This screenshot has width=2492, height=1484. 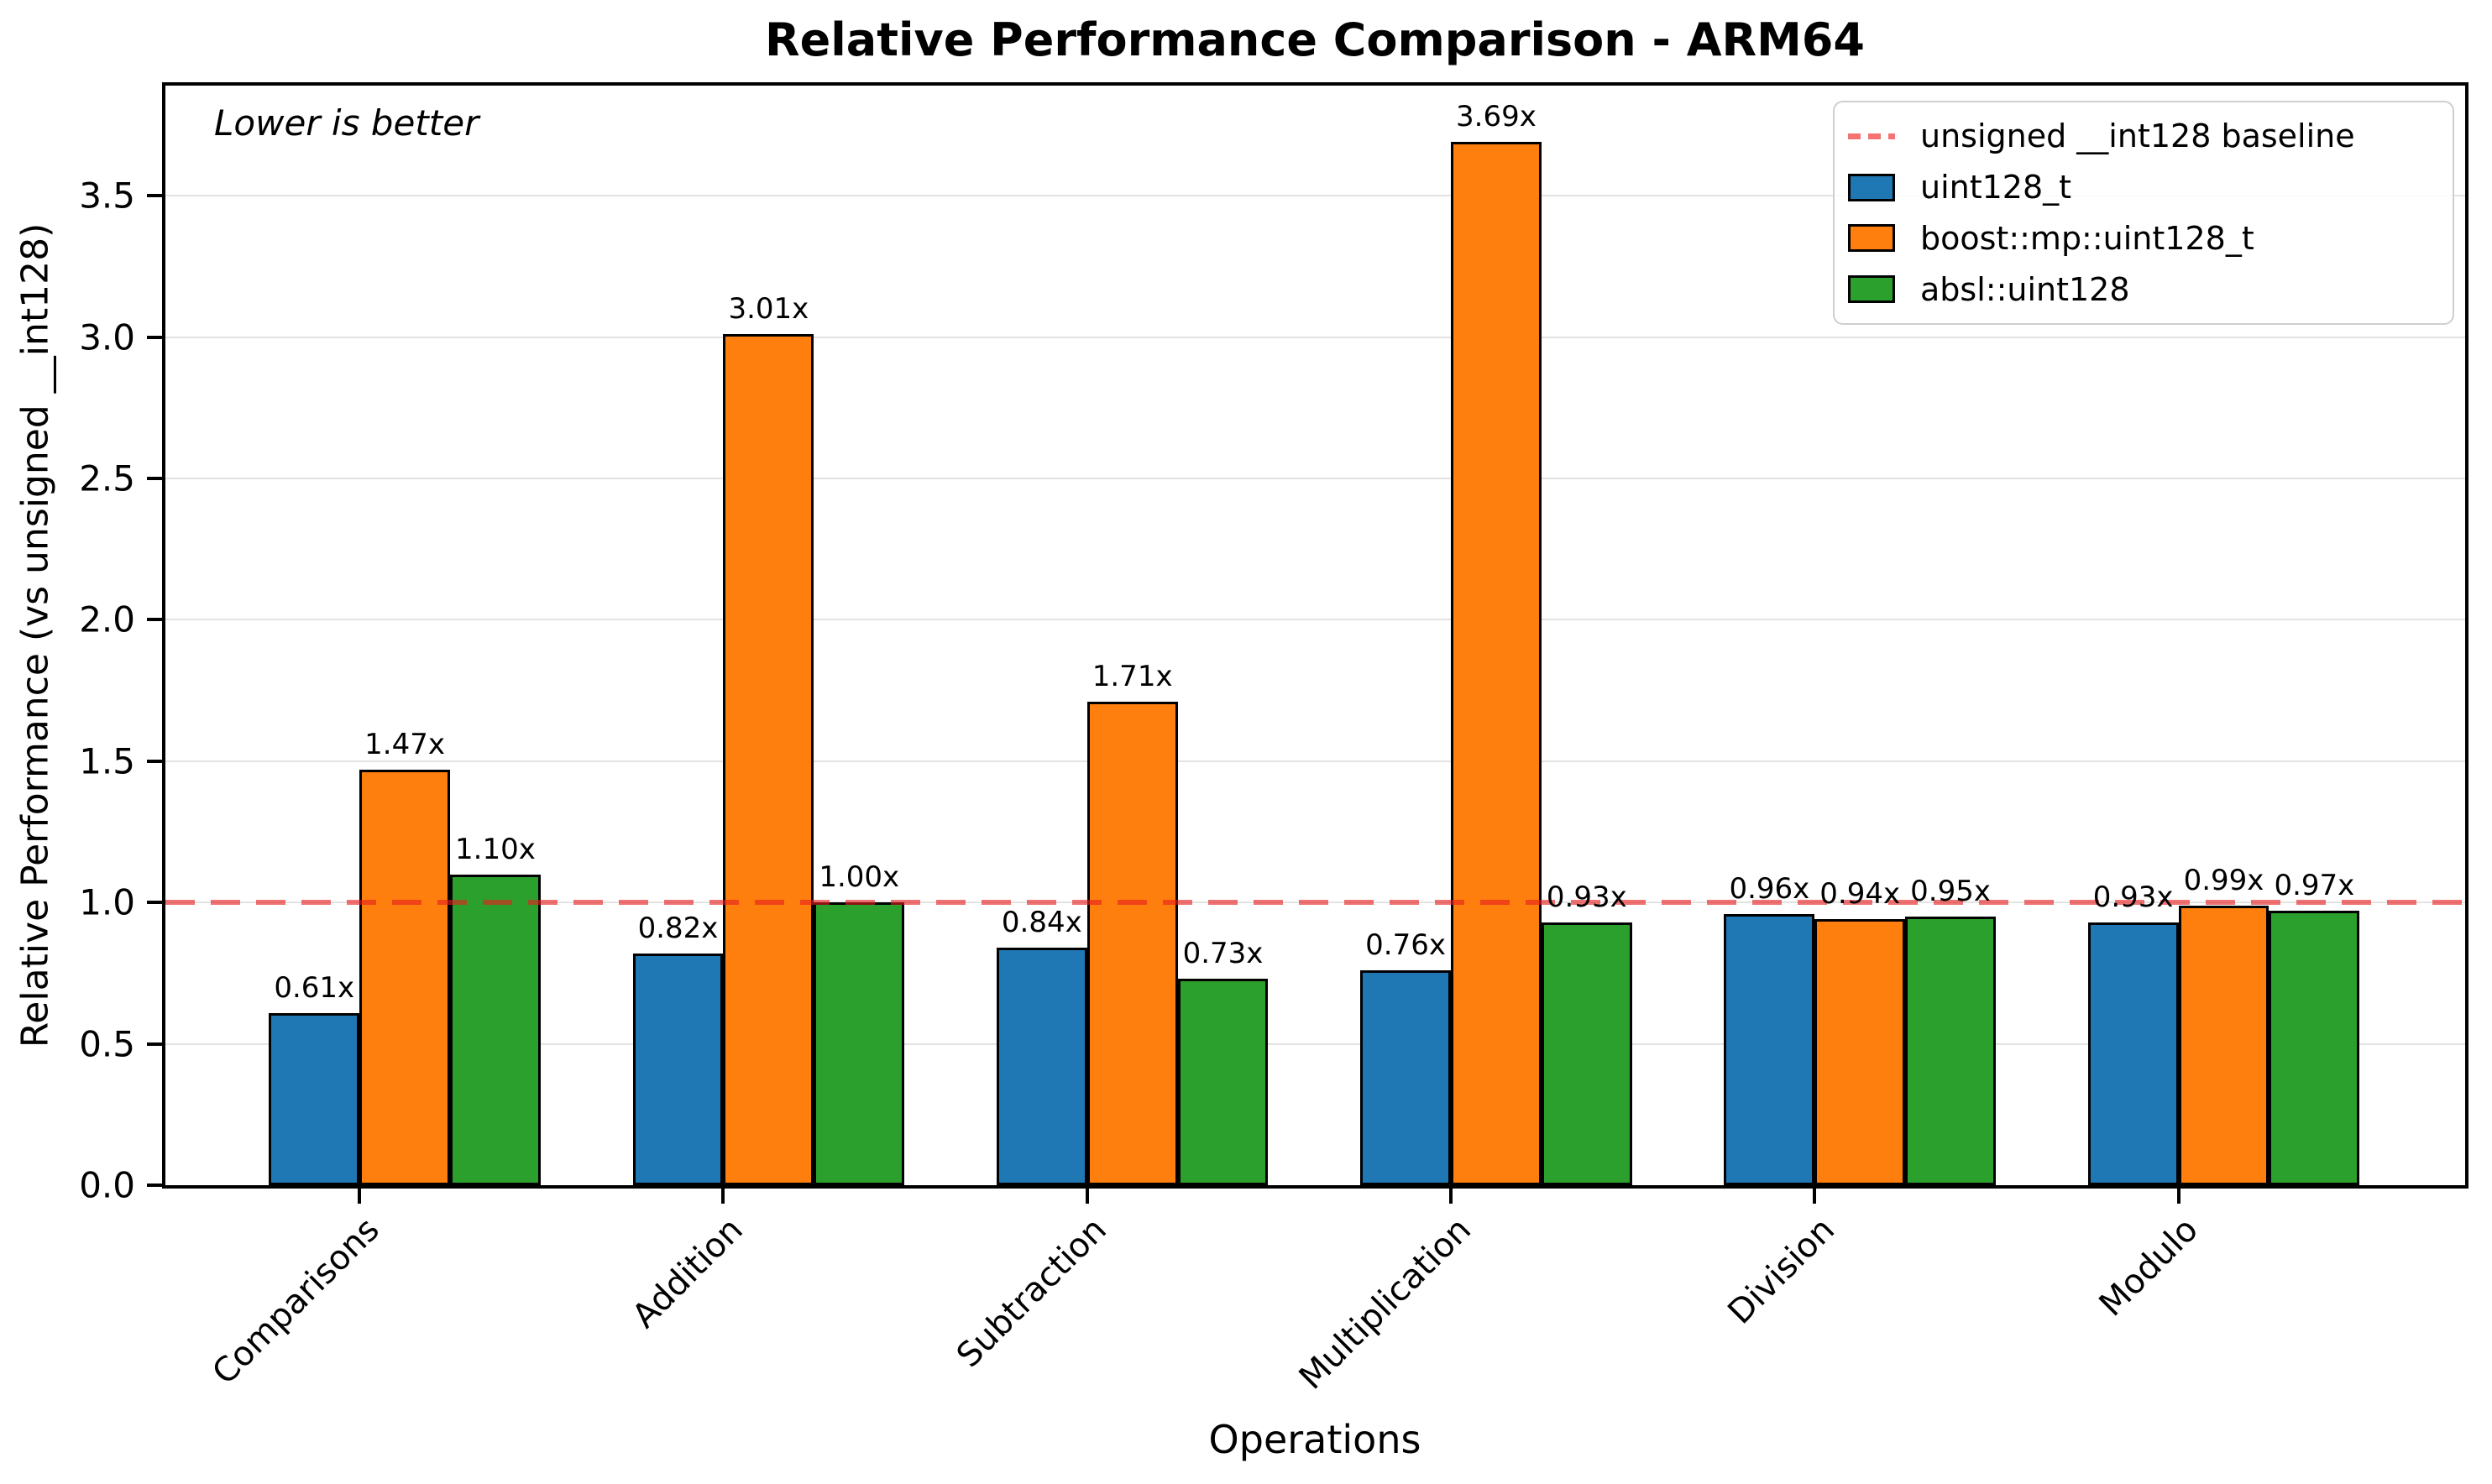 I want to click on x-tick-label-subtraction: Subtraction, so click(x=1032, y=1293).